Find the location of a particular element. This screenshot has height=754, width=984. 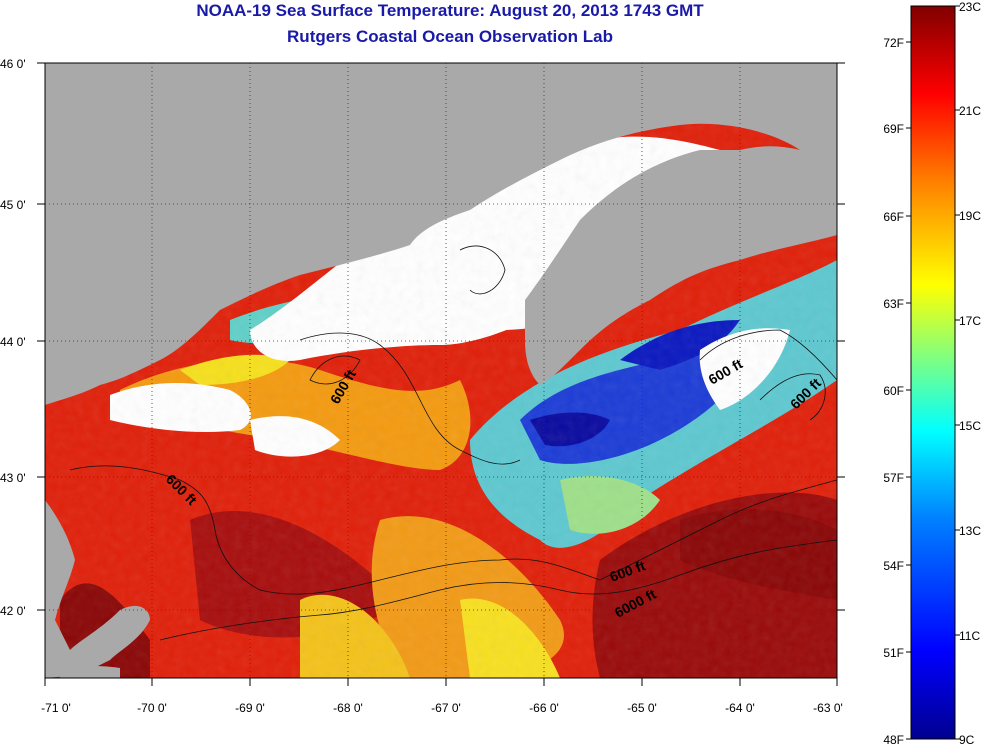

land-cape-cod is located at coordinates (97, 589).